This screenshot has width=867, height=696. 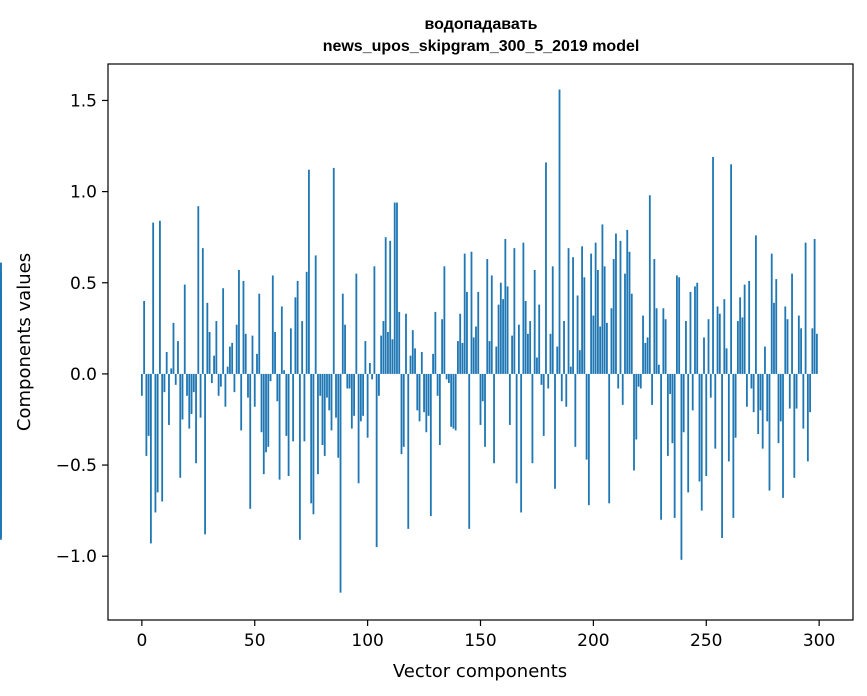 I want to click on y-tick-label: 1.0, so click(x=83, y=193).